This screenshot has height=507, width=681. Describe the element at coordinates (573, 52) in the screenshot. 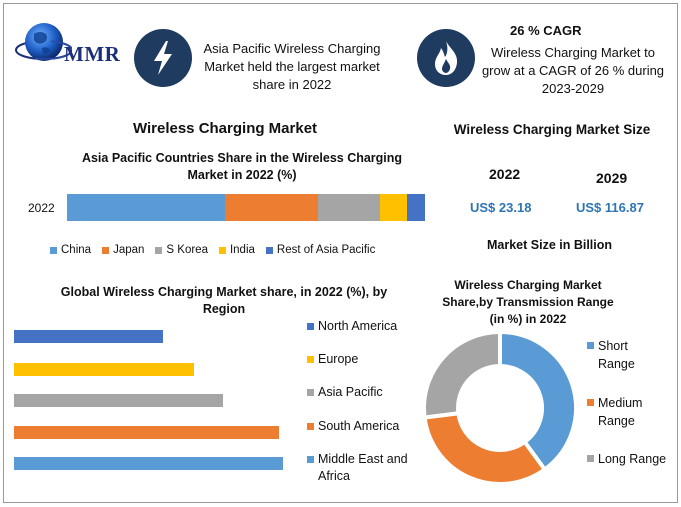

I see `cagr-line-1: Wireless Charging Market to` at that location.